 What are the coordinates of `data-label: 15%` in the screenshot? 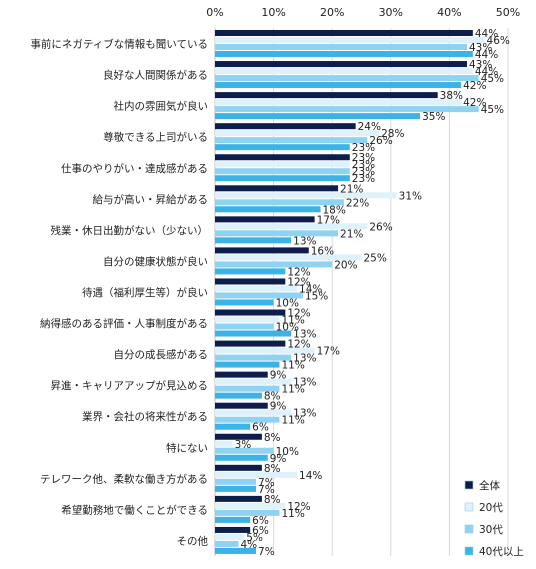 It's located at (316, 296).